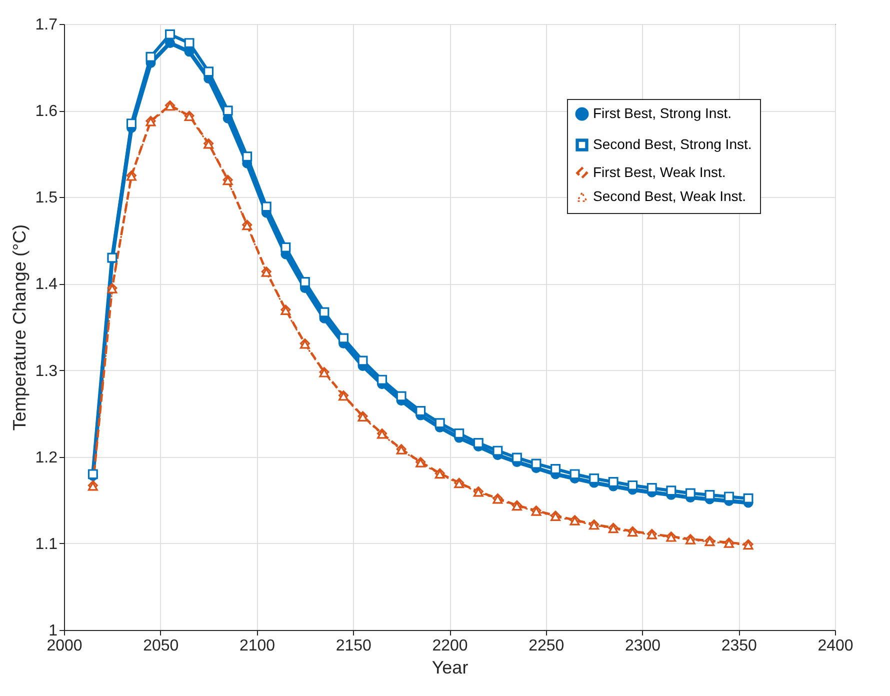 The width and height of the screenshot is (890, 696). What do you see at coordinates (662, 113) in the screenshot?
I see `legend-label: First Best, Strong Inst.` at bounding box center [662, 113].